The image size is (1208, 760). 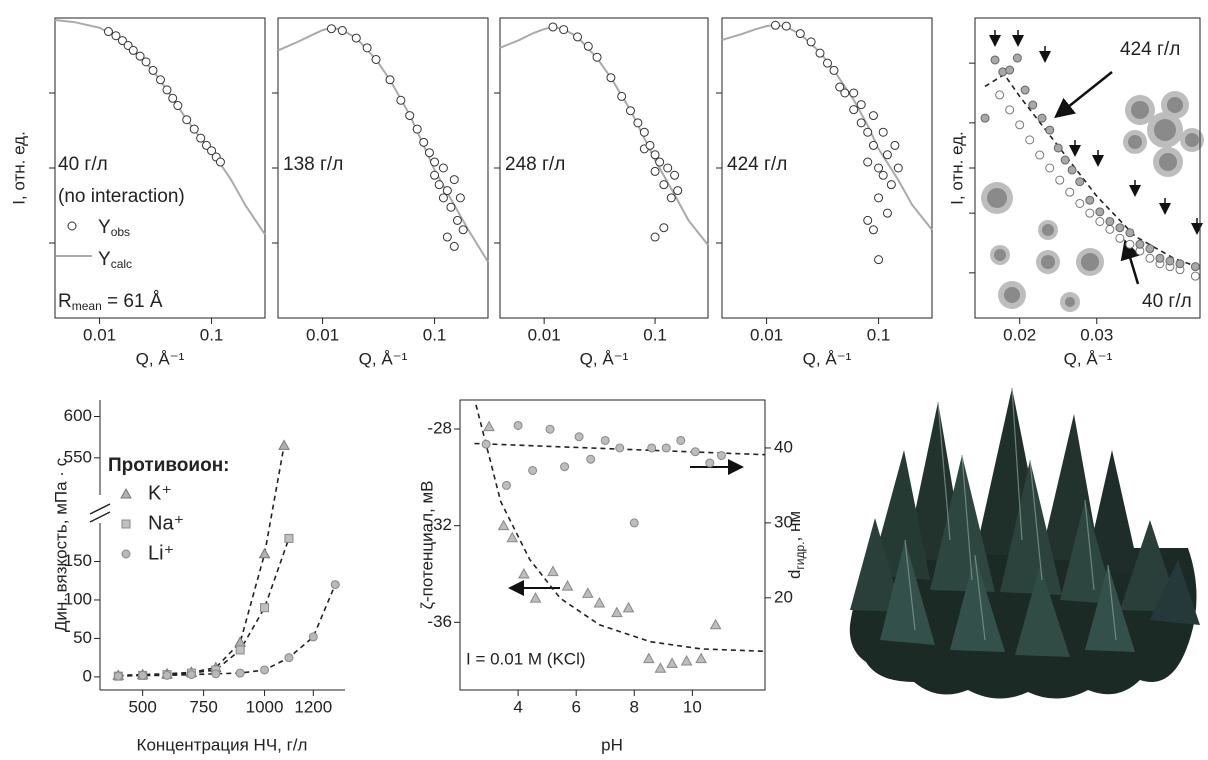 What do you see at coordinates (115, 260) in the screenshot?
I see `legend-entry: Ycalc` at bounding box center [115, 260].